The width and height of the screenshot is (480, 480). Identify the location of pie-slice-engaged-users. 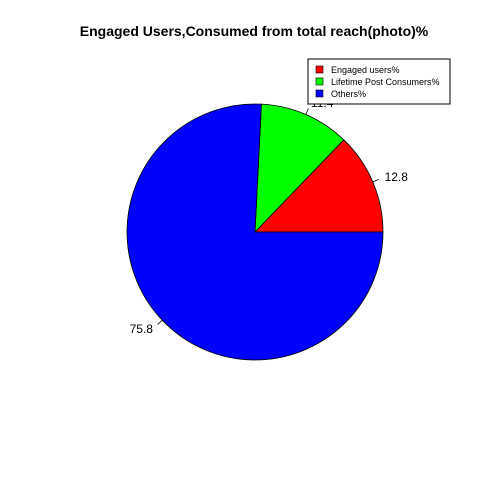
(319, 186).